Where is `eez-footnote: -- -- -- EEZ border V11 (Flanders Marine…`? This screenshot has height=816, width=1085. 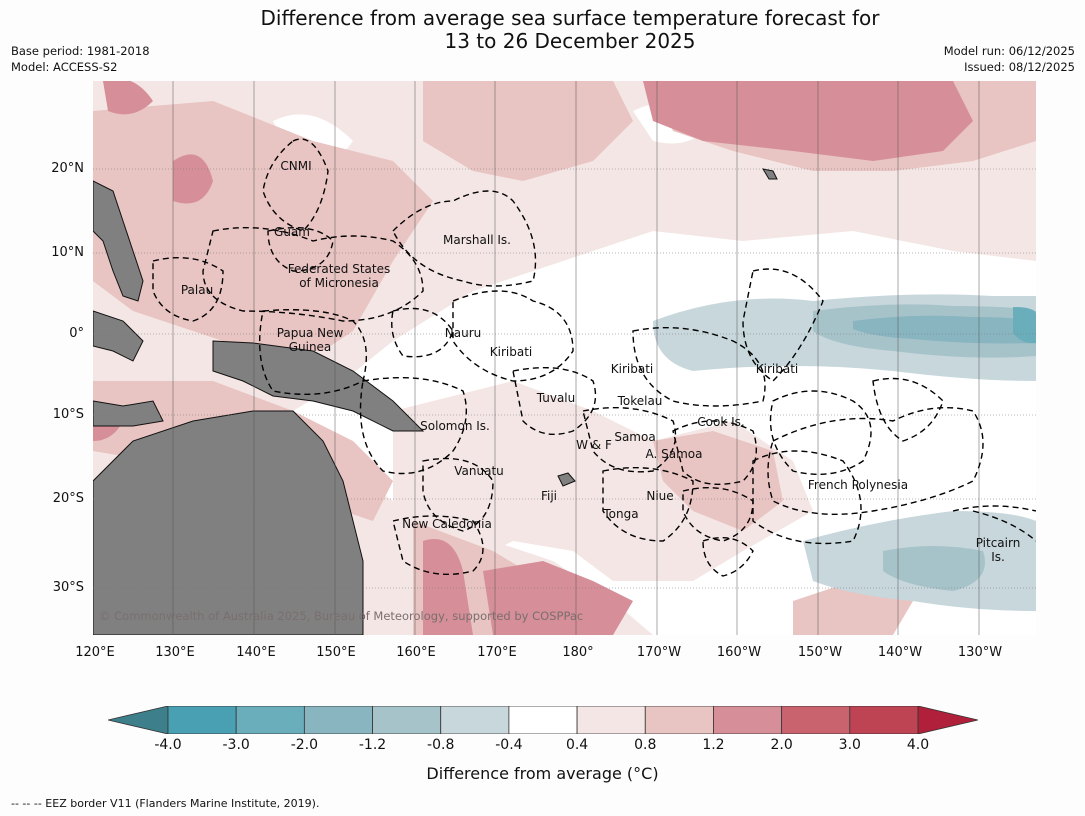
eez-footnote: -- -- -- EEZ border V11 (Flanders Marine… is located at coordinates (165, 803).